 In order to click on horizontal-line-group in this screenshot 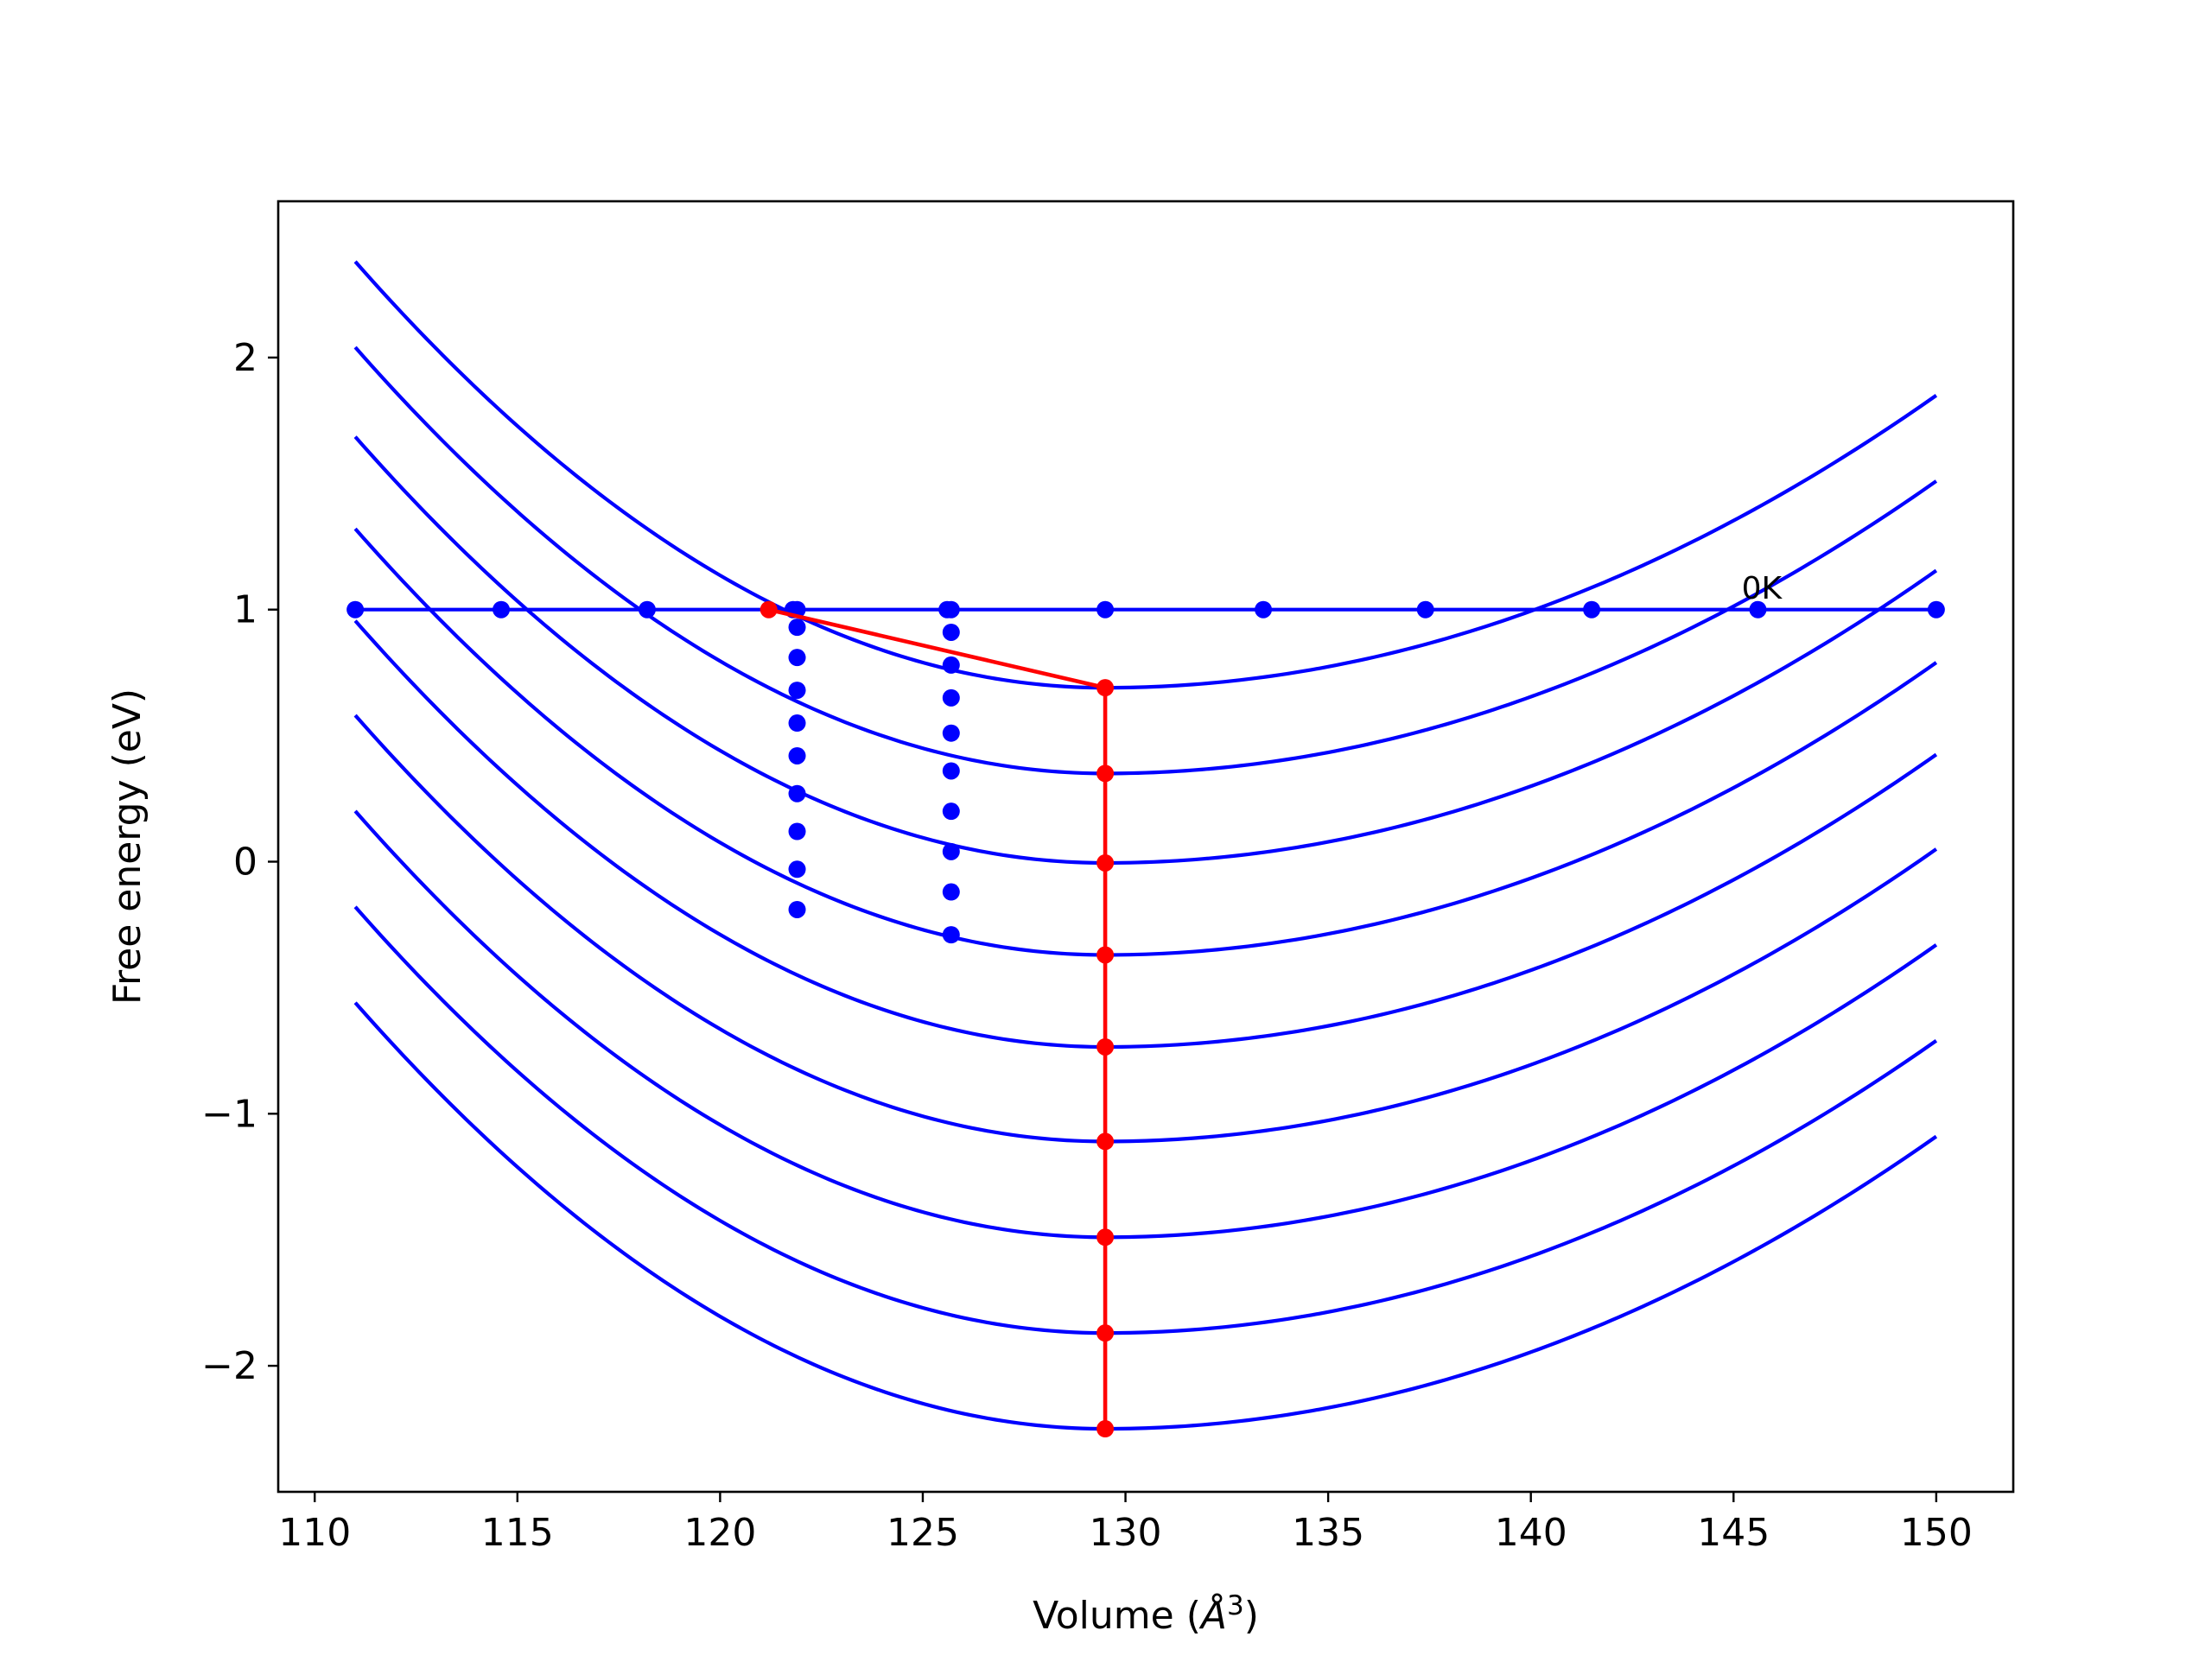, I will do `click(1145, 609)`.